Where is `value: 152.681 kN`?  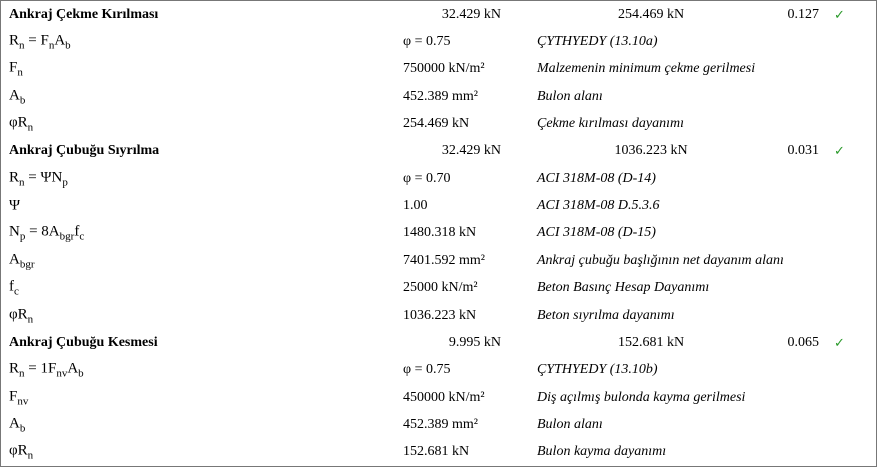 value: 152.681 kN is located at coordinates (436, 452).